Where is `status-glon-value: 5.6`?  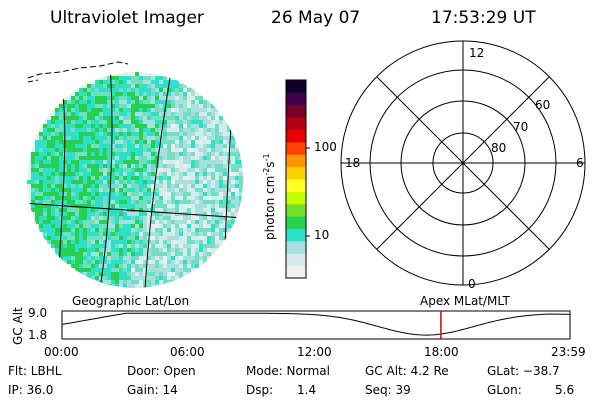
status-glon-value: 5.6 is located at coordinates (565, 390).